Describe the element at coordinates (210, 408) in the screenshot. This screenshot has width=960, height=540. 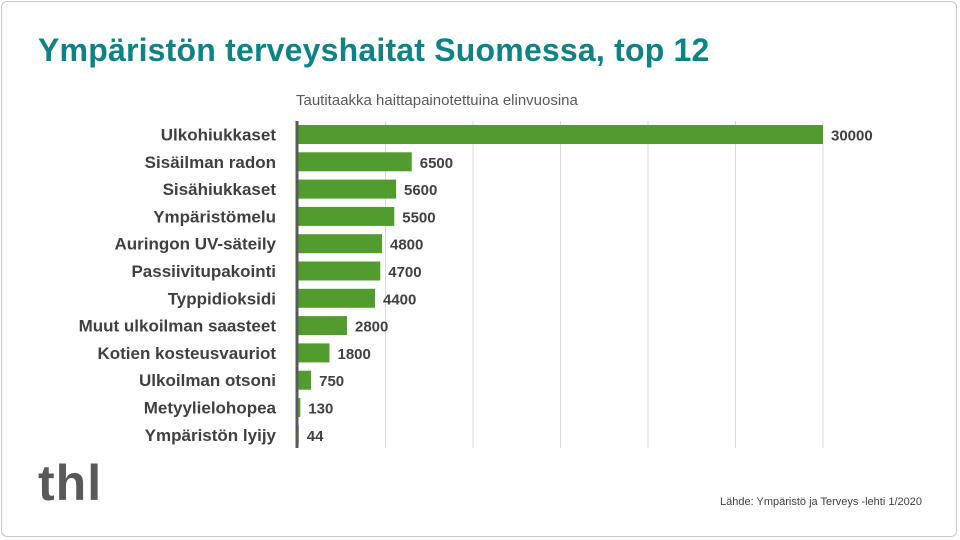
I see `category-label: Metyylielohopea` at that location.